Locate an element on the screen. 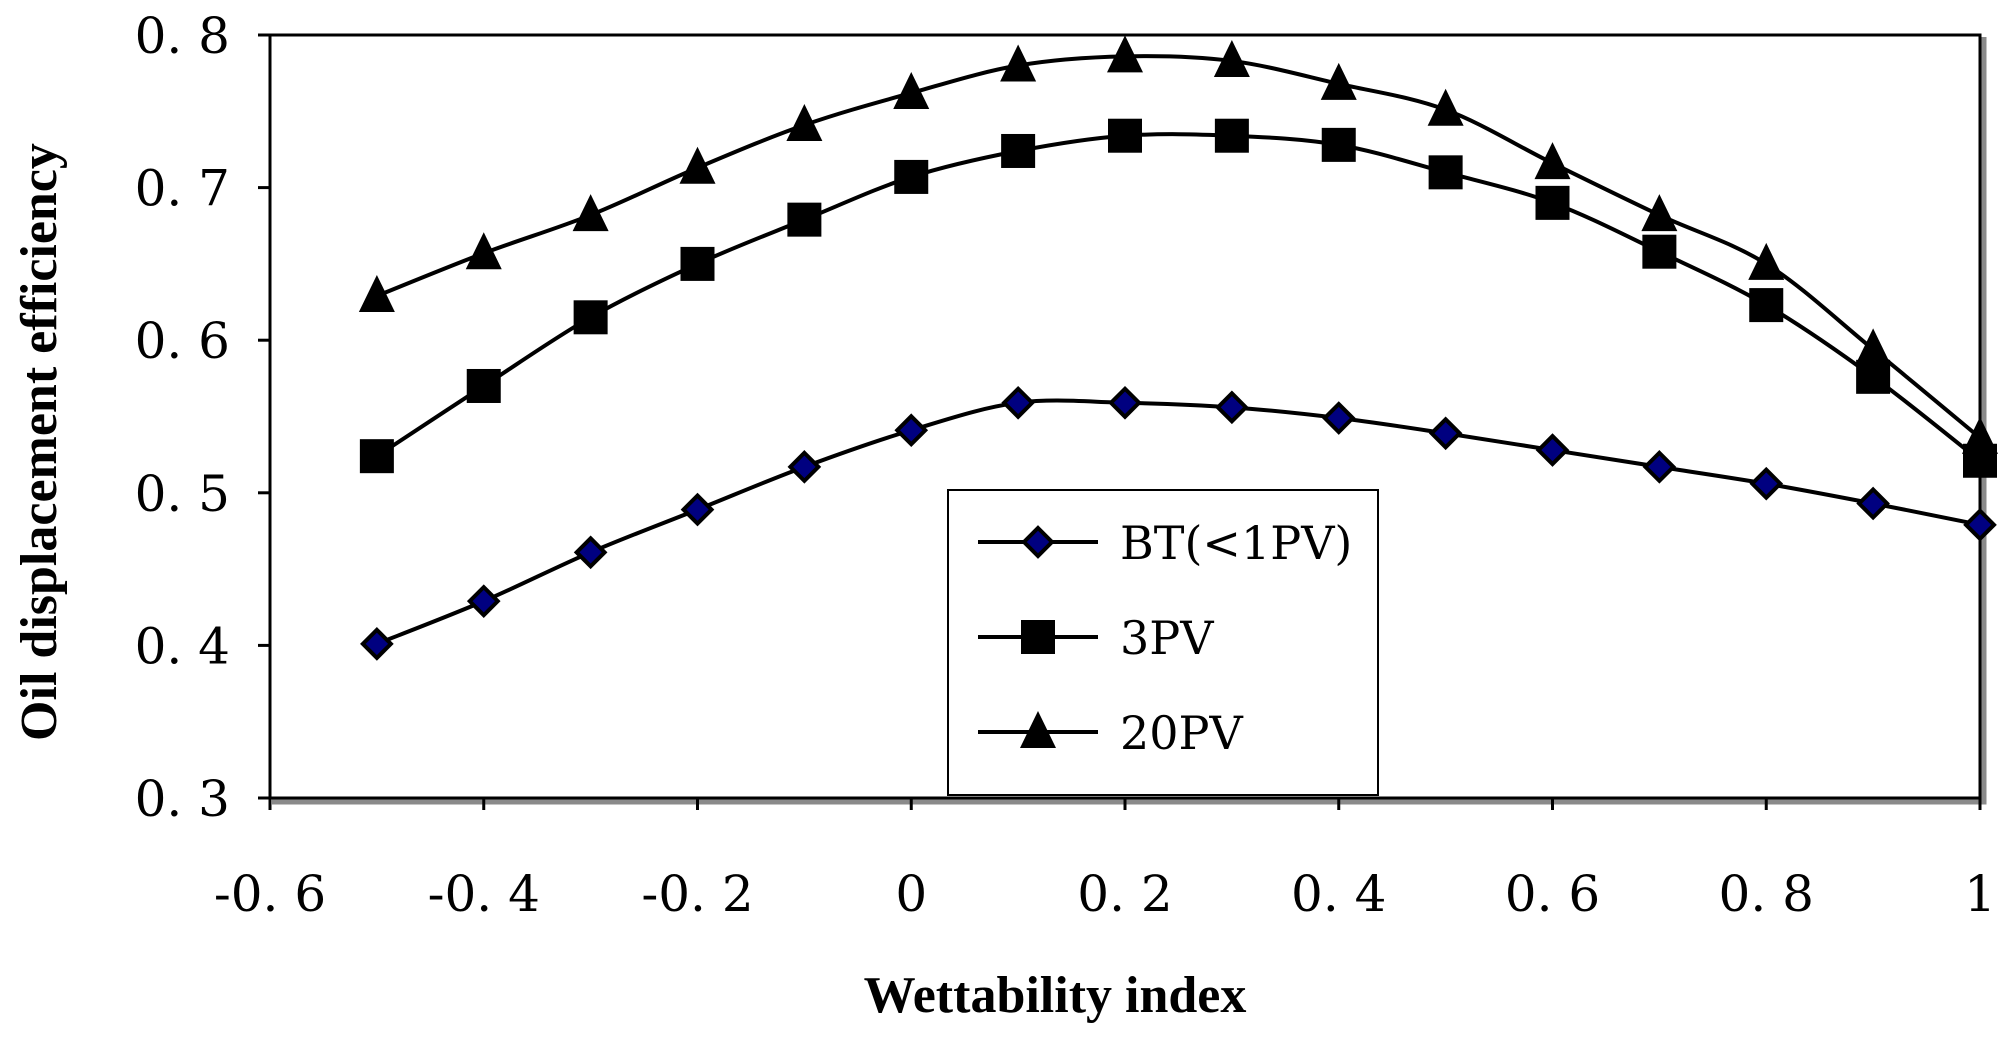 The height and width of the screenshot is (1037, 2005). x-tick-label: -0. 4 is located at coordinates (484, 894).